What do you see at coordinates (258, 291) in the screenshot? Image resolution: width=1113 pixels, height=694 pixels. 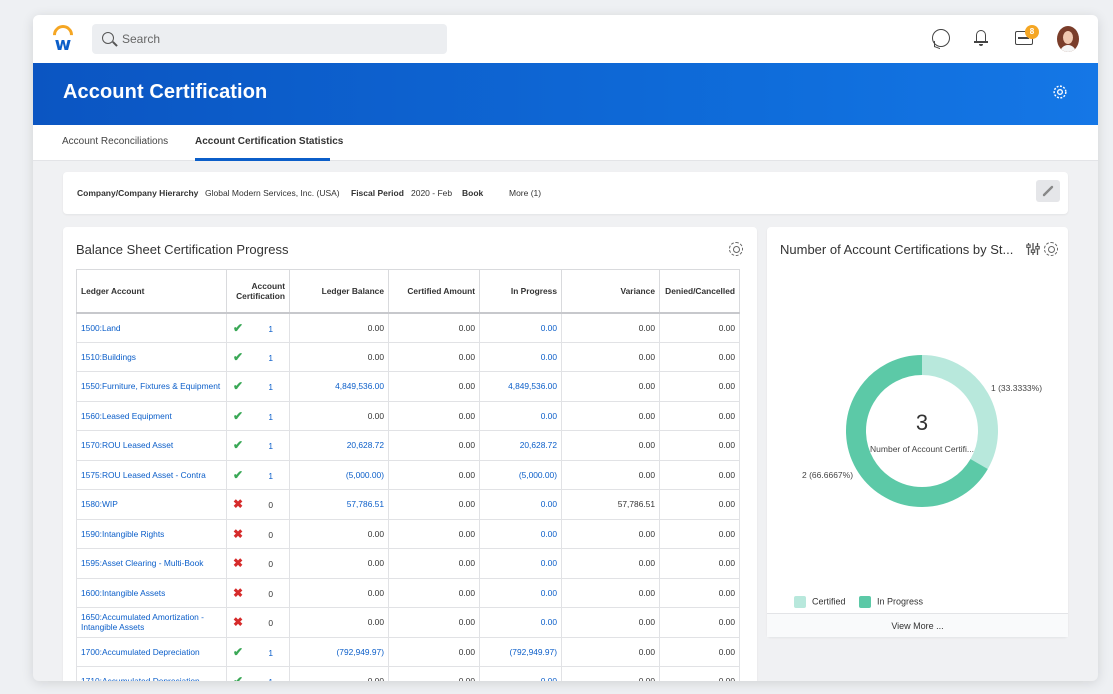 I see `column-header: Account Certification` at bounding box center [258, 291].